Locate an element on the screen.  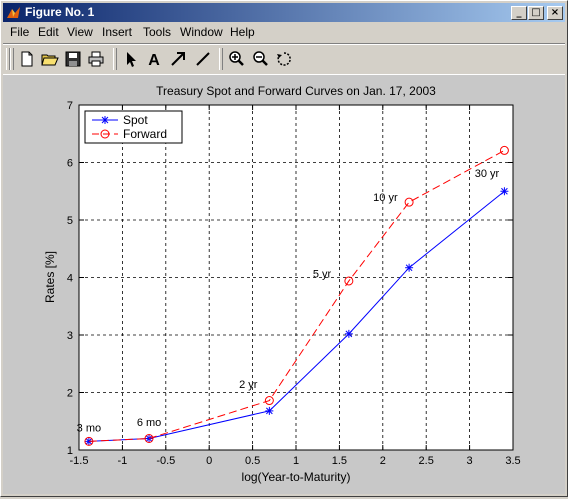
y-tick-label: 3 is located at coordinates (70, 336).